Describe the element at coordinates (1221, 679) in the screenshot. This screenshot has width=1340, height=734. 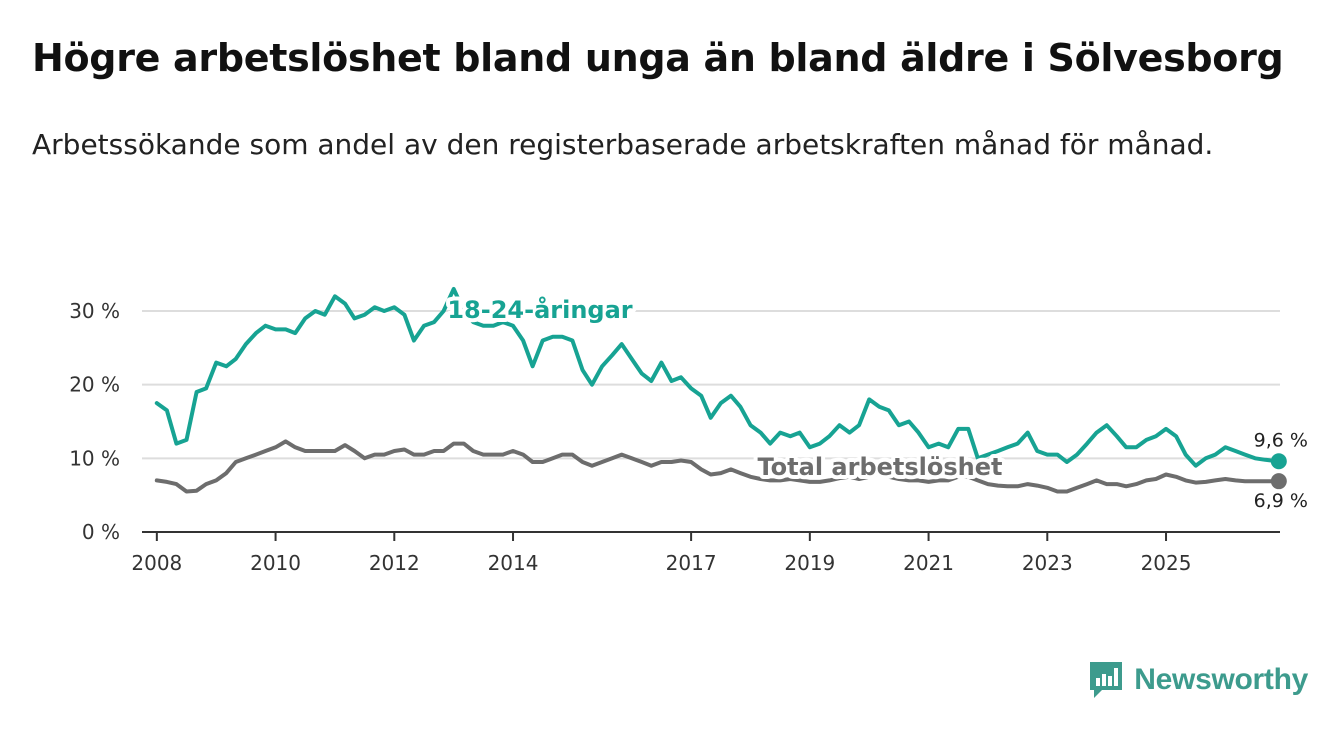
I see `logo-text: Newsworthy` at that location.